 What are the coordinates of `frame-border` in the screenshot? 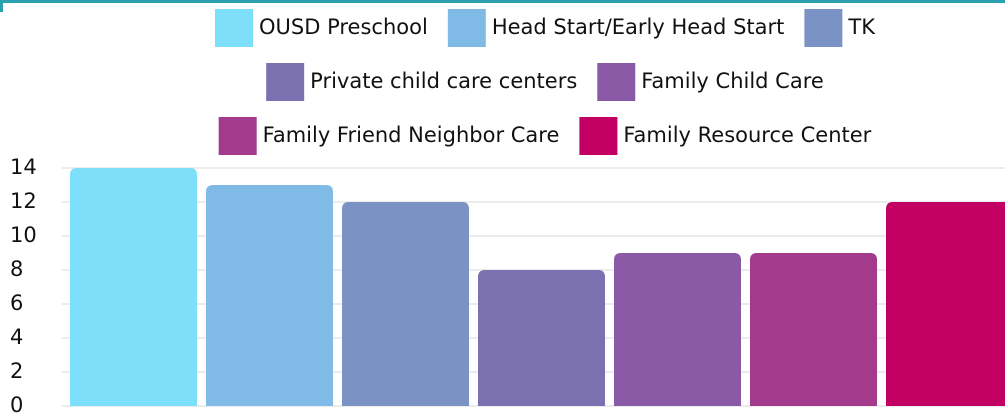 It's located at (502, 6).